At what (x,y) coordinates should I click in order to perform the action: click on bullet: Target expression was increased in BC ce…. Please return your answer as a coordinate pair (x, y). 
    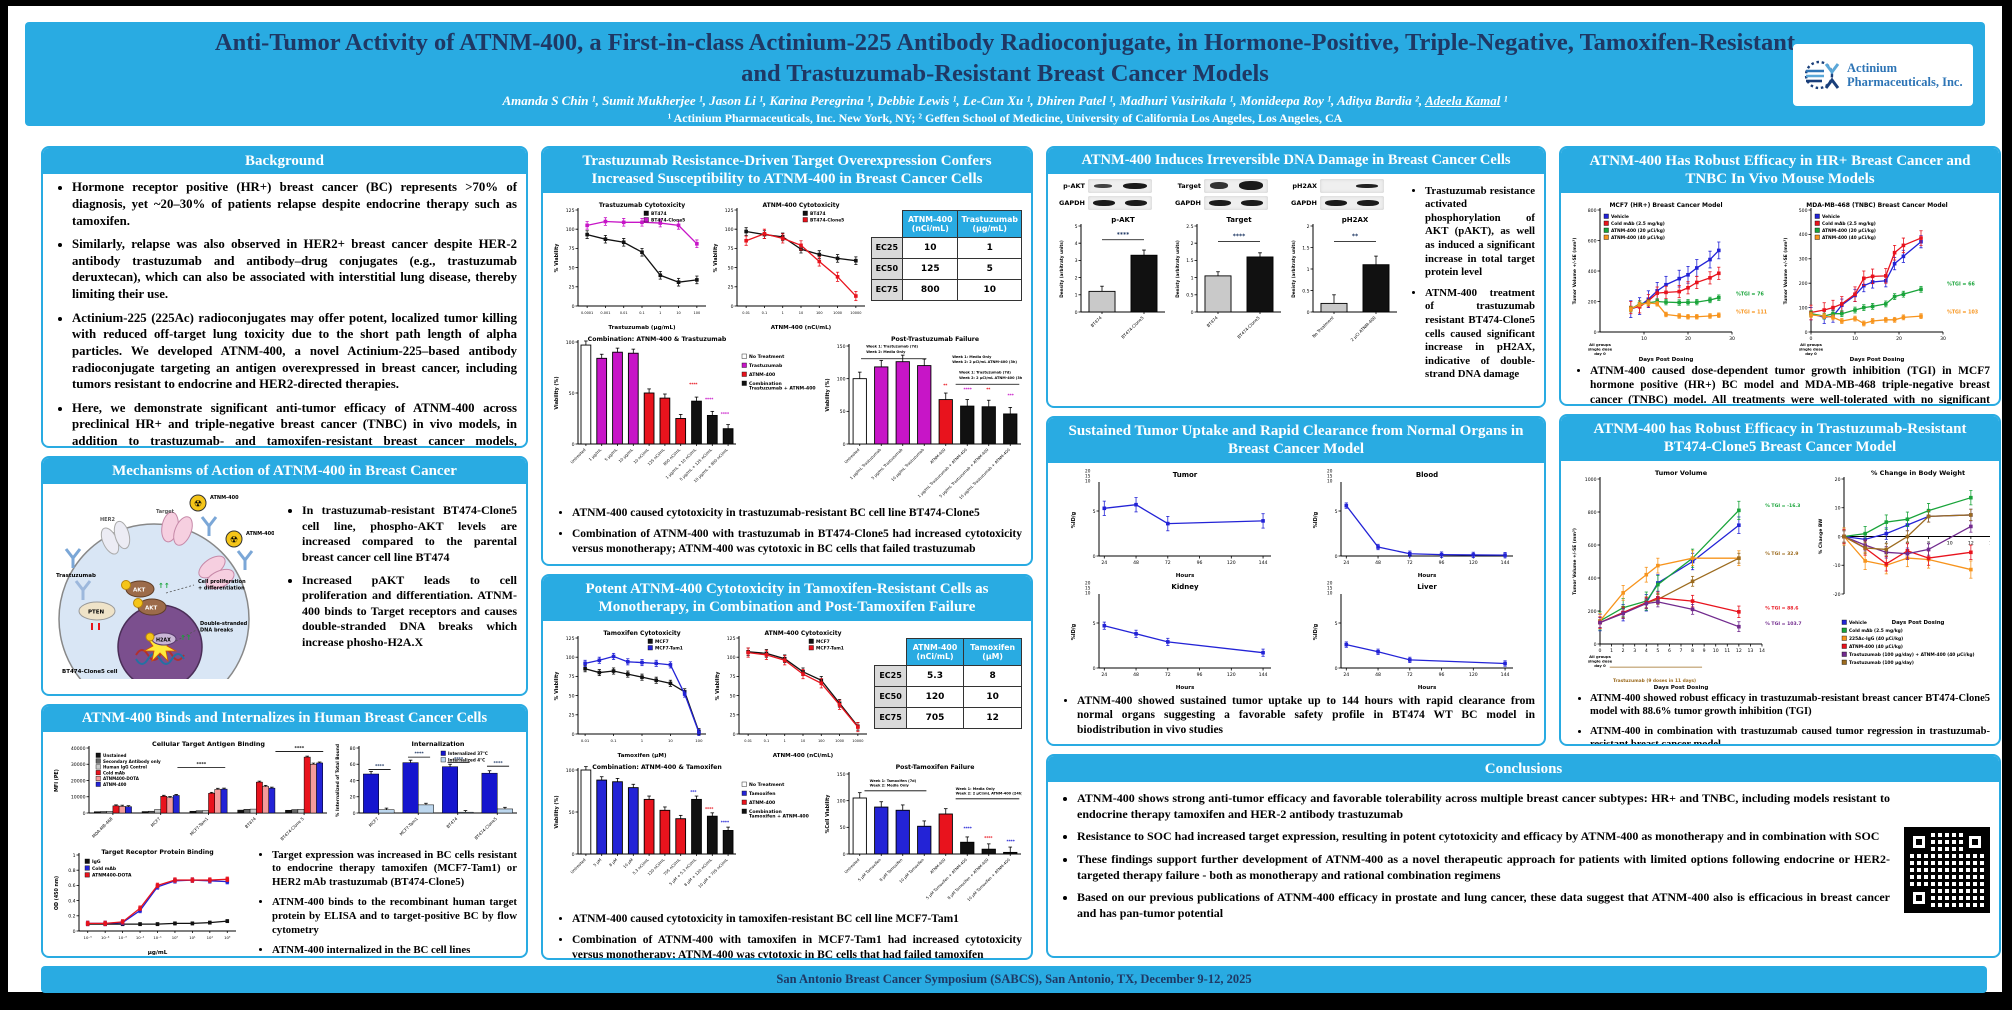
    Looking at the image, I should click on (394, 869).